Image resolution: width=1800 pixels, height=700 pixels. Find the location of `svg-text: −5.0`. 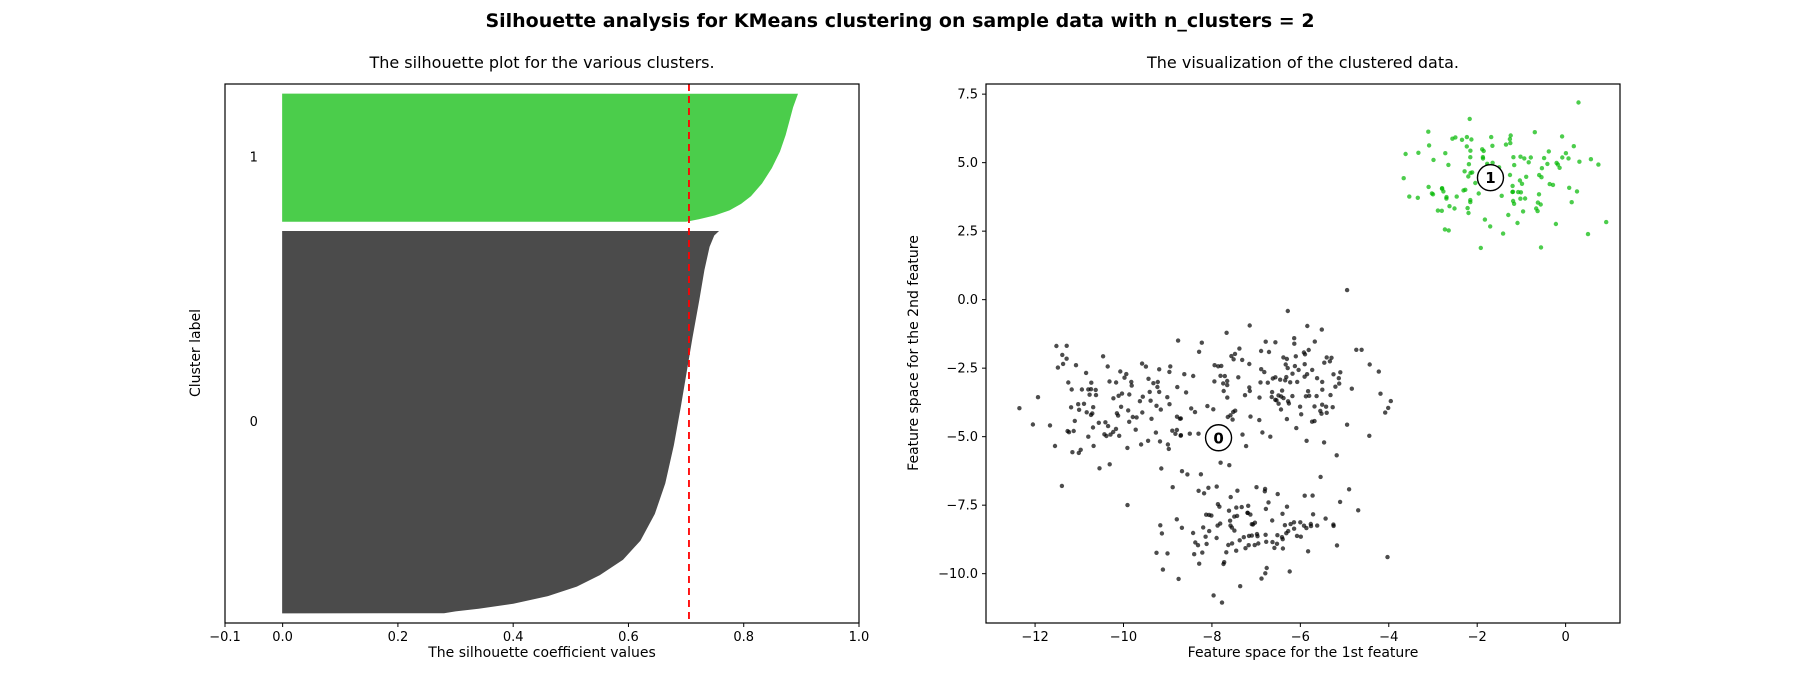

svg-text: −5.0 is located at coordinates (962, 437).